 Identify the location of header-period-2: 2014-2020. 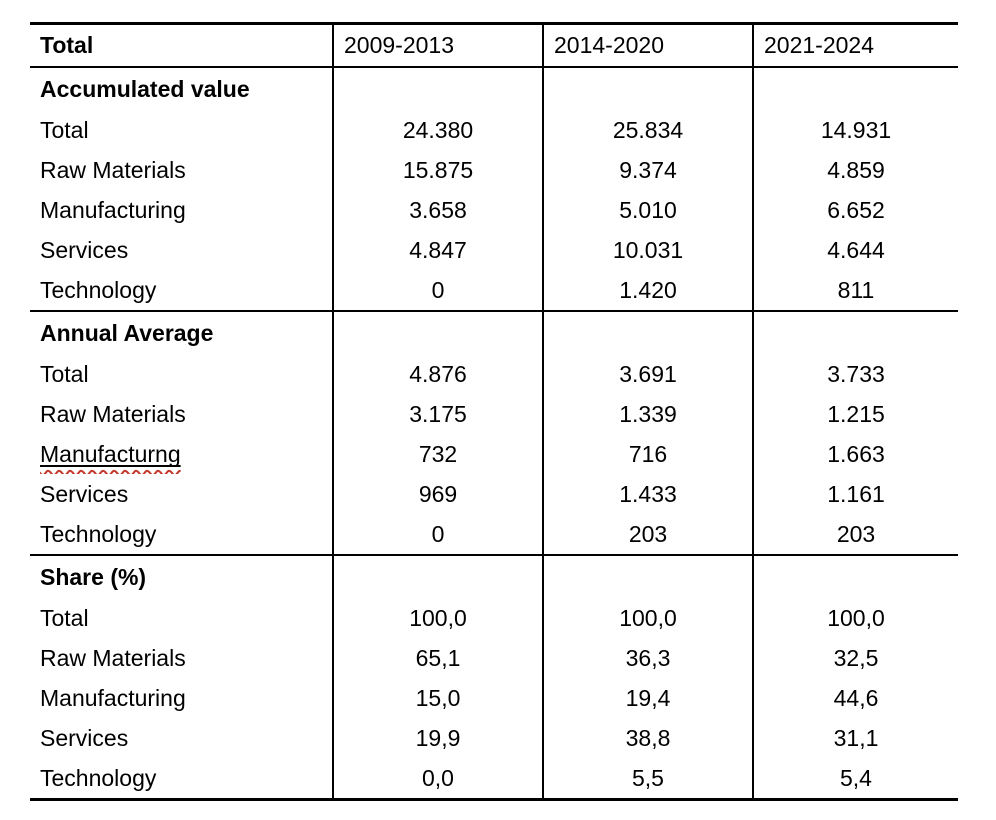
(647, 45).